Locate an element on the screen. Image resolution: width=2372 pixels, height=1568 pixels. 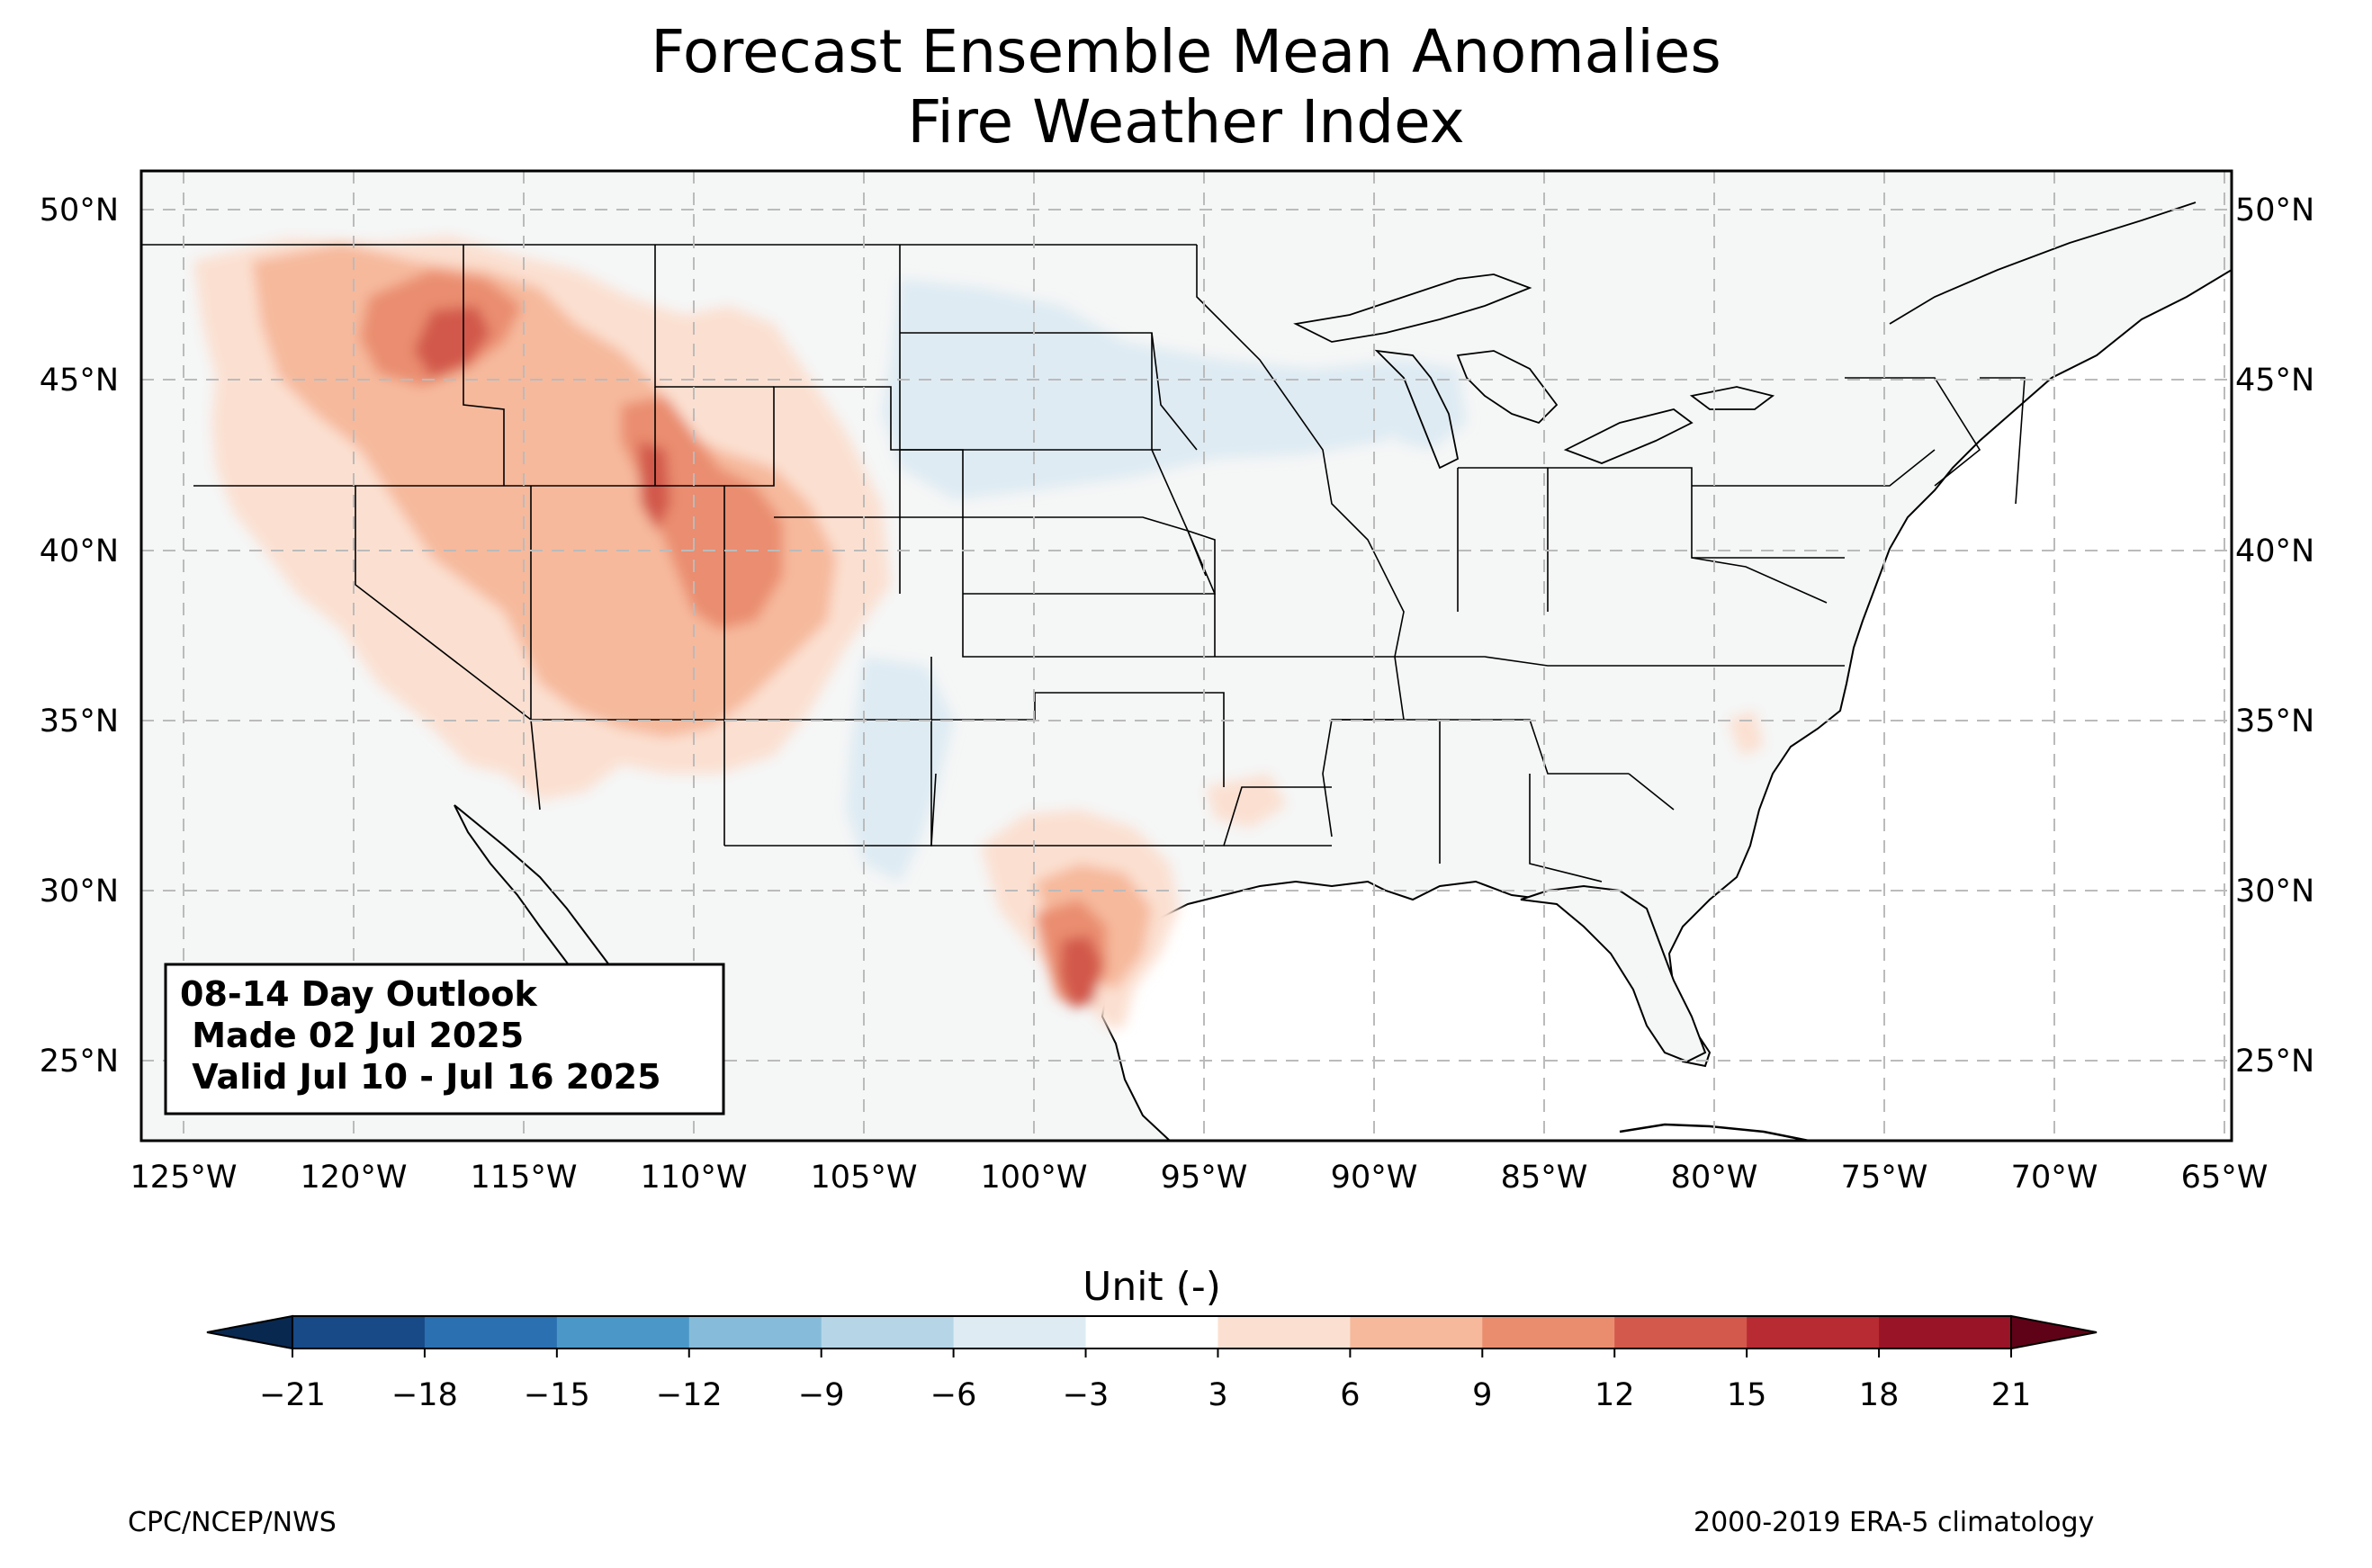
colorbar-tick-label: 12 is located at coordinates (1615, 1395).